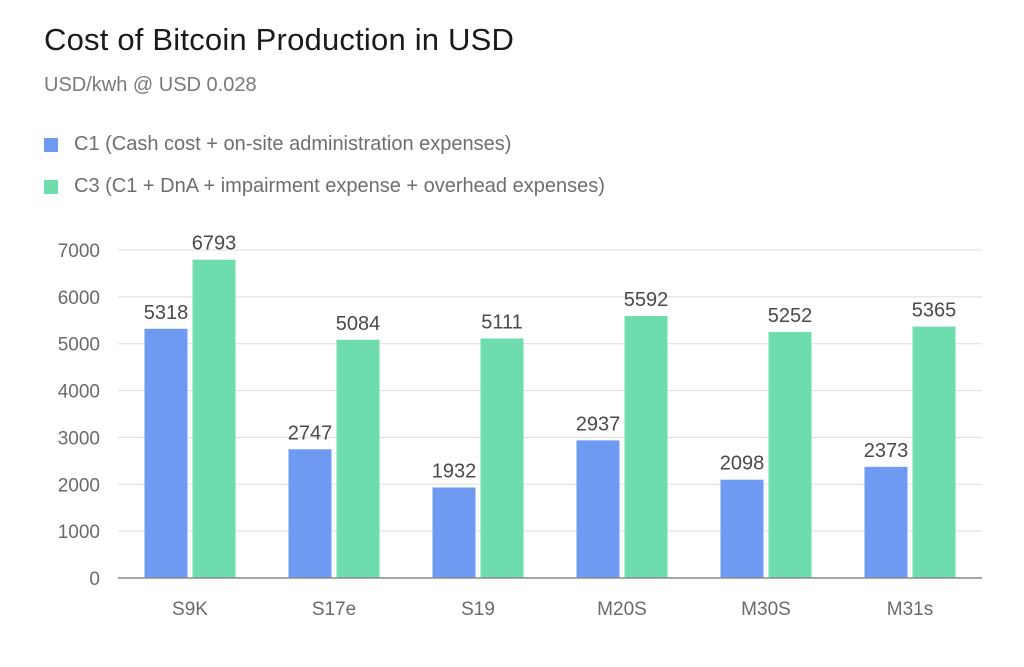  Describe the element at coordinates (310, 513) in the screenshot. I see `bar-c1-s17e` at that location.